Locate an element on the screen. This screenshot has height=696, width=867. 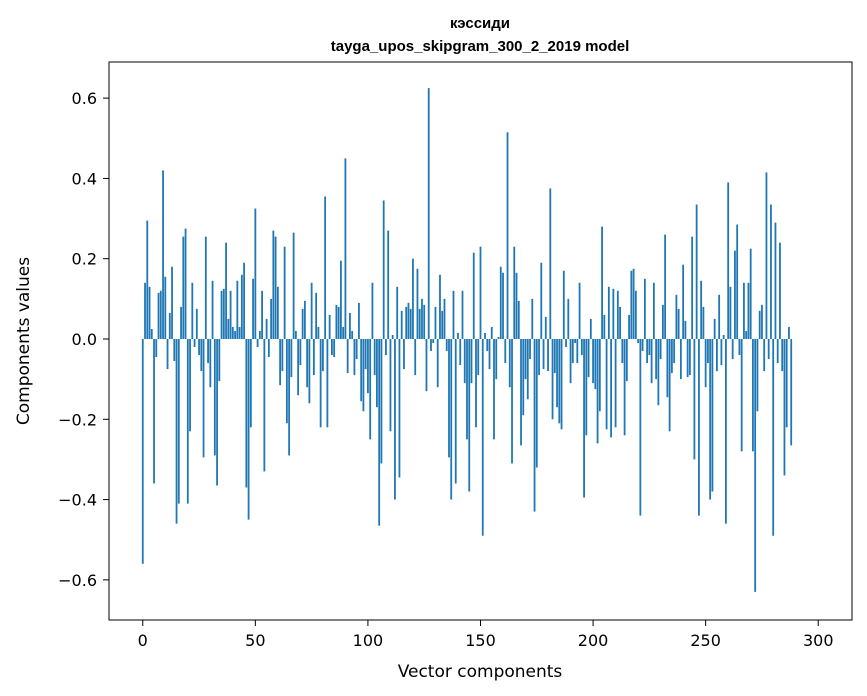
y-tick-label: −0.2 is located at coordinates (77, 419).